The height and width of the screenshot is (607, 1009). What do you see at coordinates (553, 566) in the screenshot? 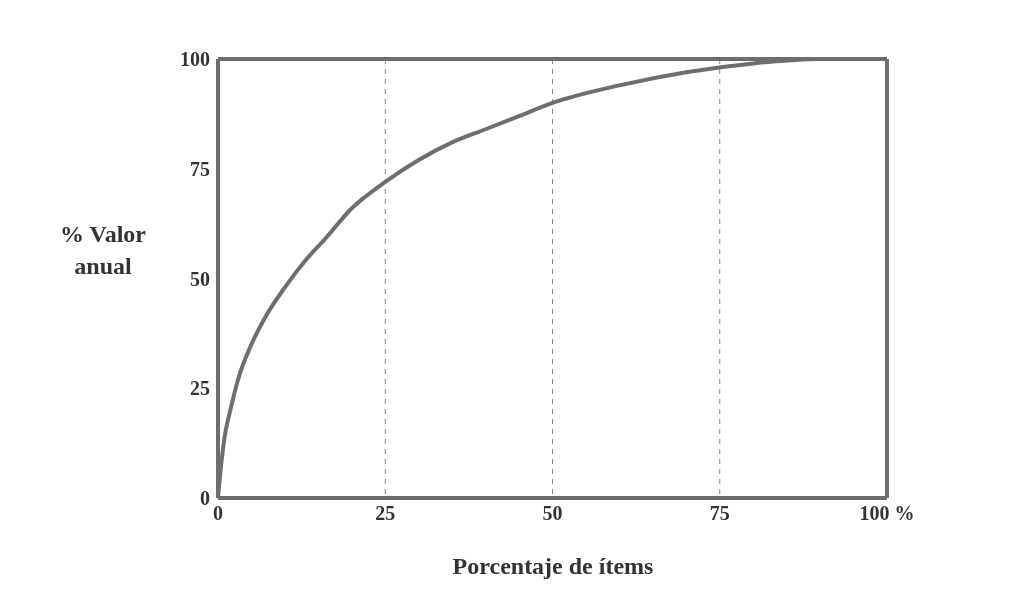
I see `x-axis-title: Porcentaje de ítems` at bounding box center [553, 566].